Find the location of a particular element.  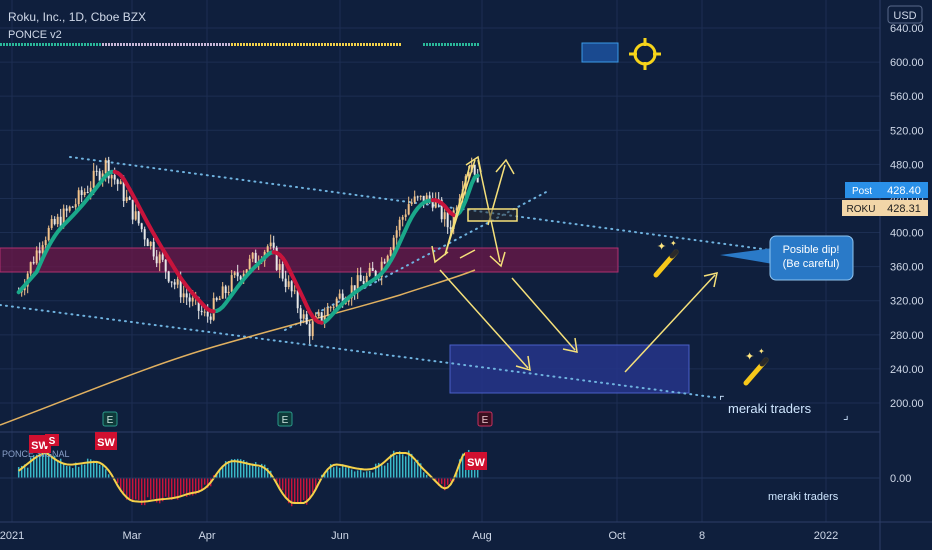

arrow-connector is located at coordinates (467, 254).